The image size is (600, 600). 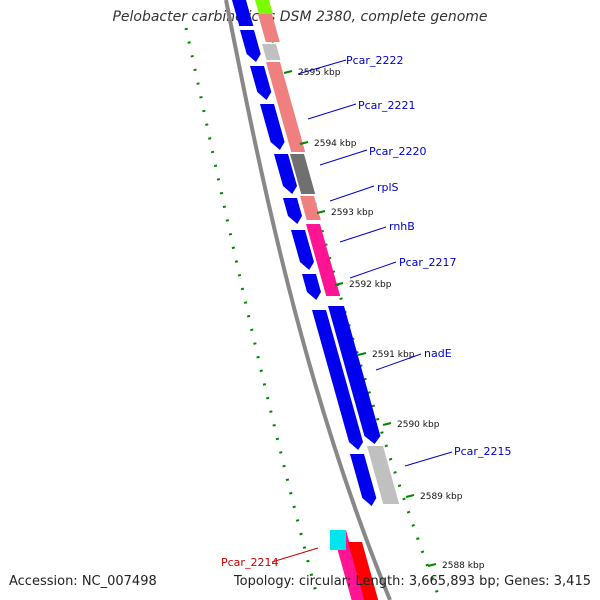 What do you see at coordinates (418, 425) in the screenshot?
I see `tick-label: 2590 kbp` at bounding box center [418, 425].